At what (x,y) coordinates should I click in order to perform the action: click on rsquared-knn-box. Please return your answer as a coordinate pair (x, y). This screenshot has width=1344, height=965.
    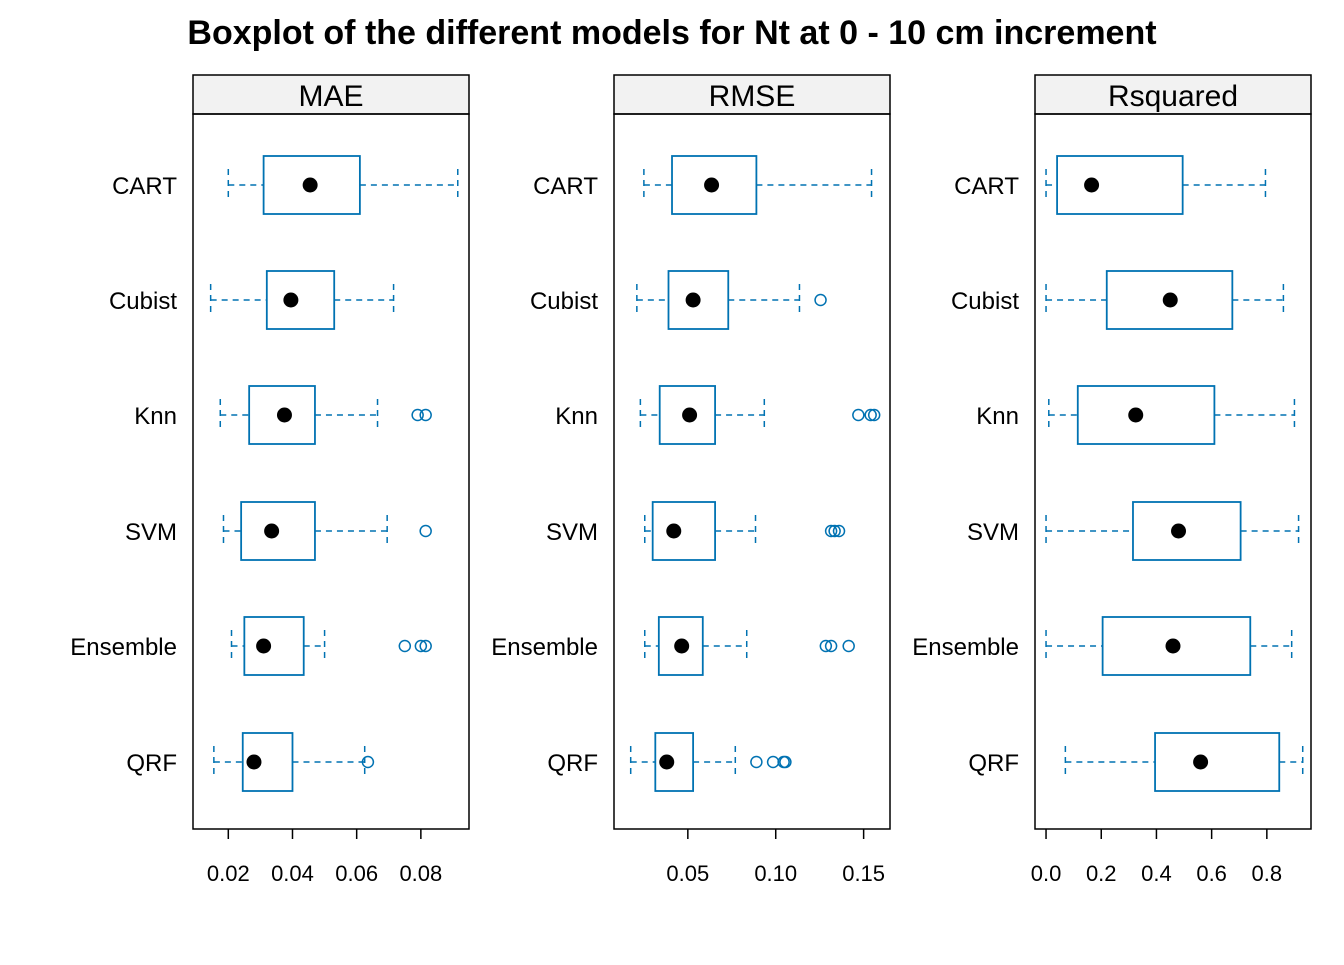
    Looking at the image, I should click on (1146, 415).